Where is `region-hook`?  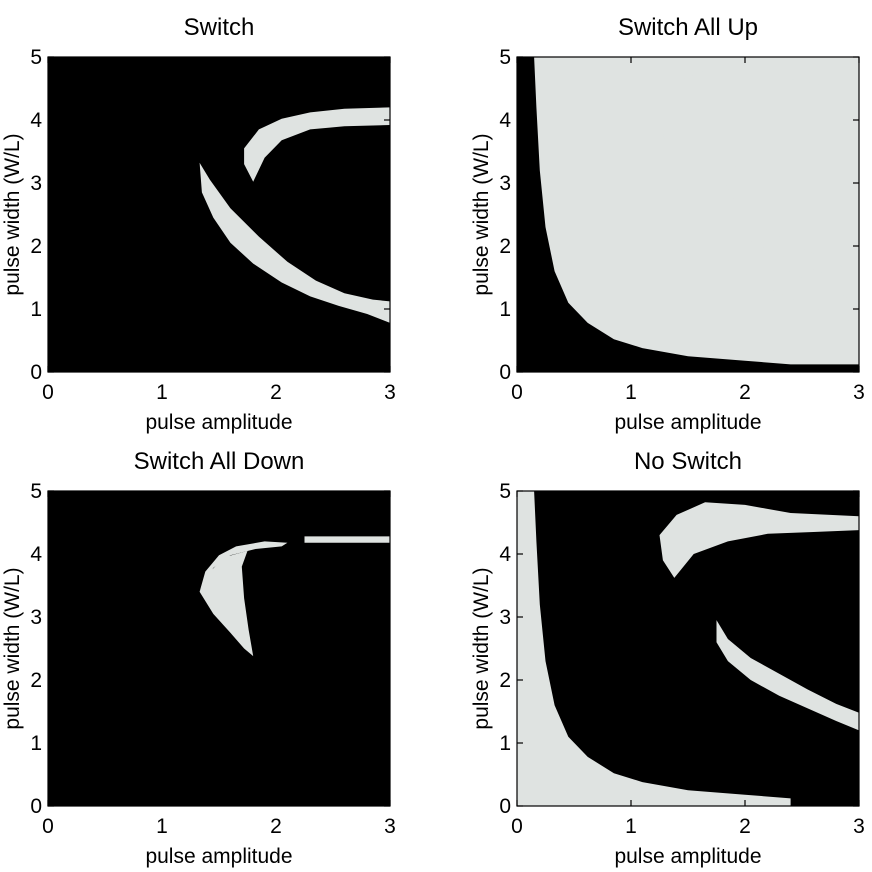 region-hook is located at coordinates (243, 566).